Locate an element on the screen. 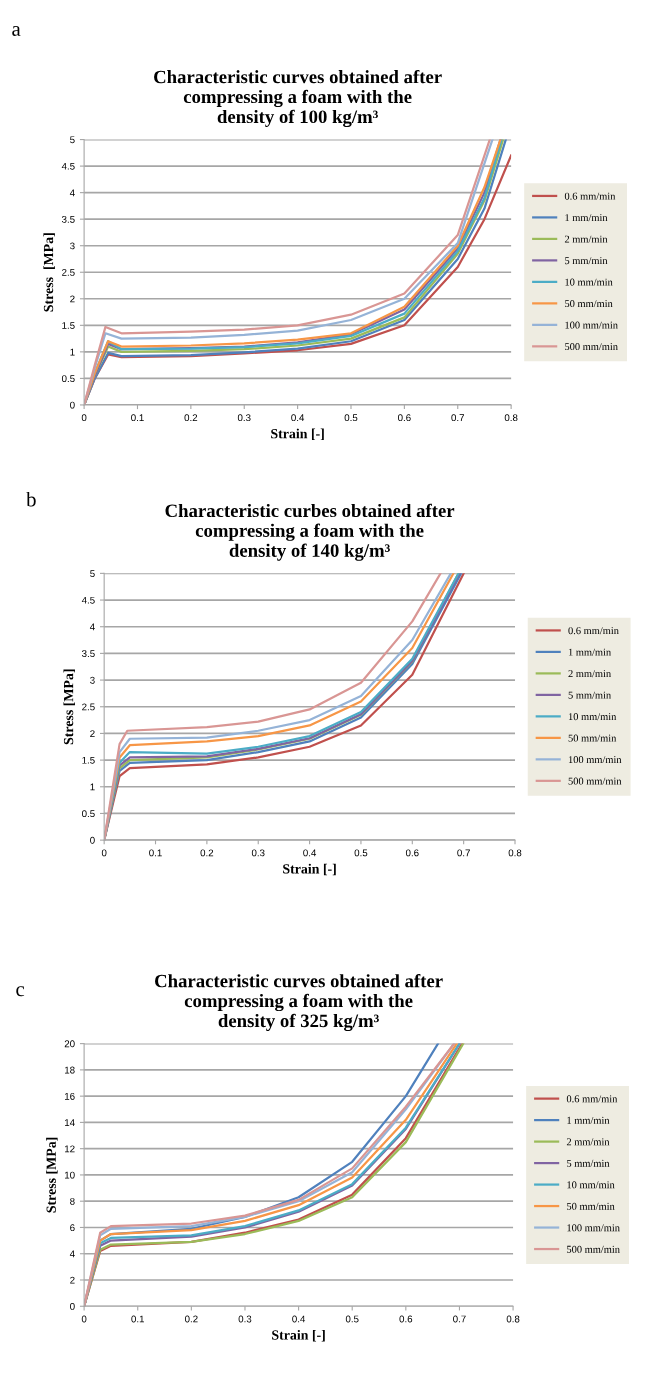 The width and height of the screenshot is (647, 1375). text: b is located at coordinates (31, 499).